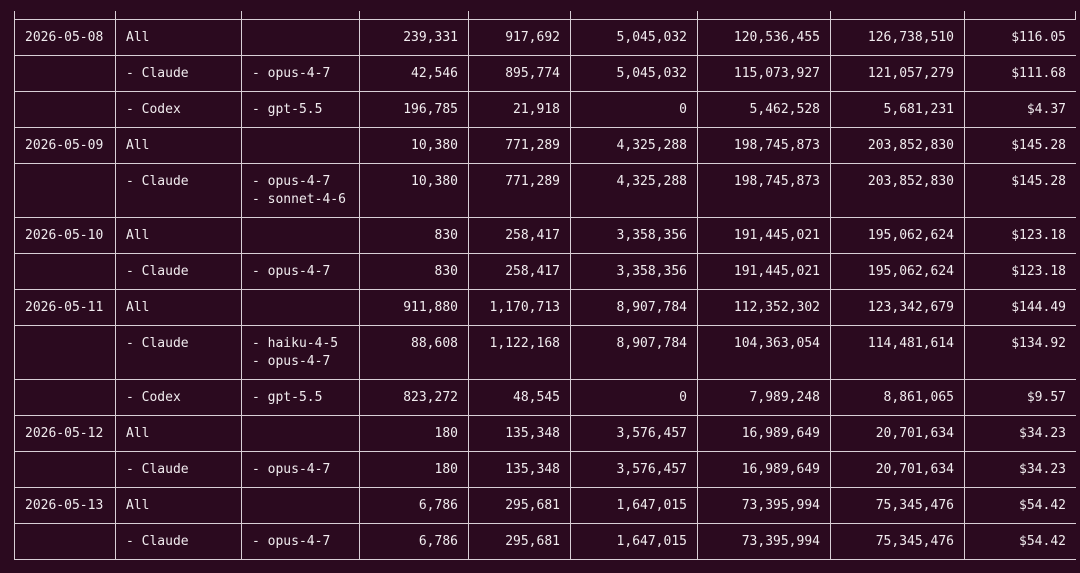  What do you see at coordinates (295, 343) in the screenshot?
I see `model-name: - haiku-4-5` at bounding box center [295, 343].